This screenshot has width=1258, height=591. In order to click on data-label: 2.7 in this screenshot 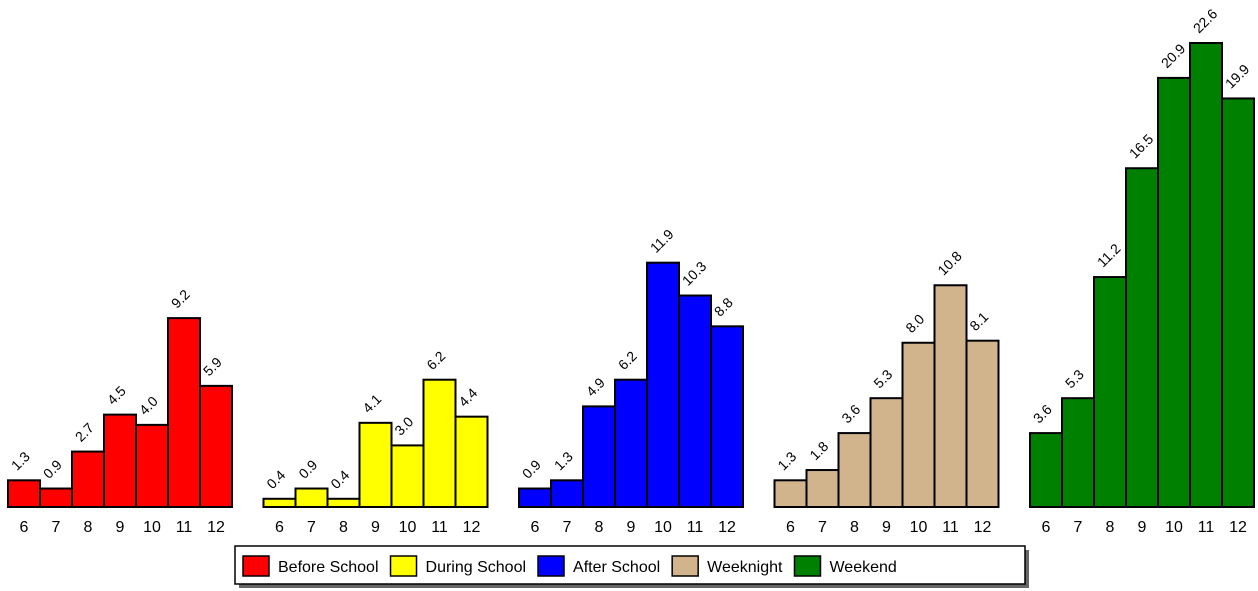, I will do `click(84, 431)`.